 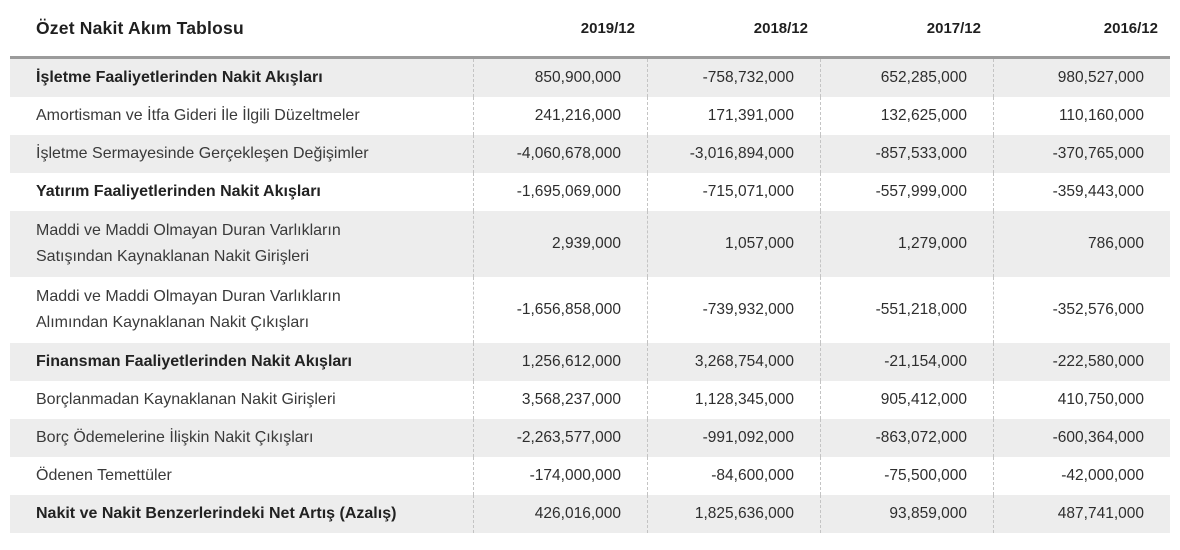 I want to click on value-cell: -2,263,577,000, so click(x=560, y=438).